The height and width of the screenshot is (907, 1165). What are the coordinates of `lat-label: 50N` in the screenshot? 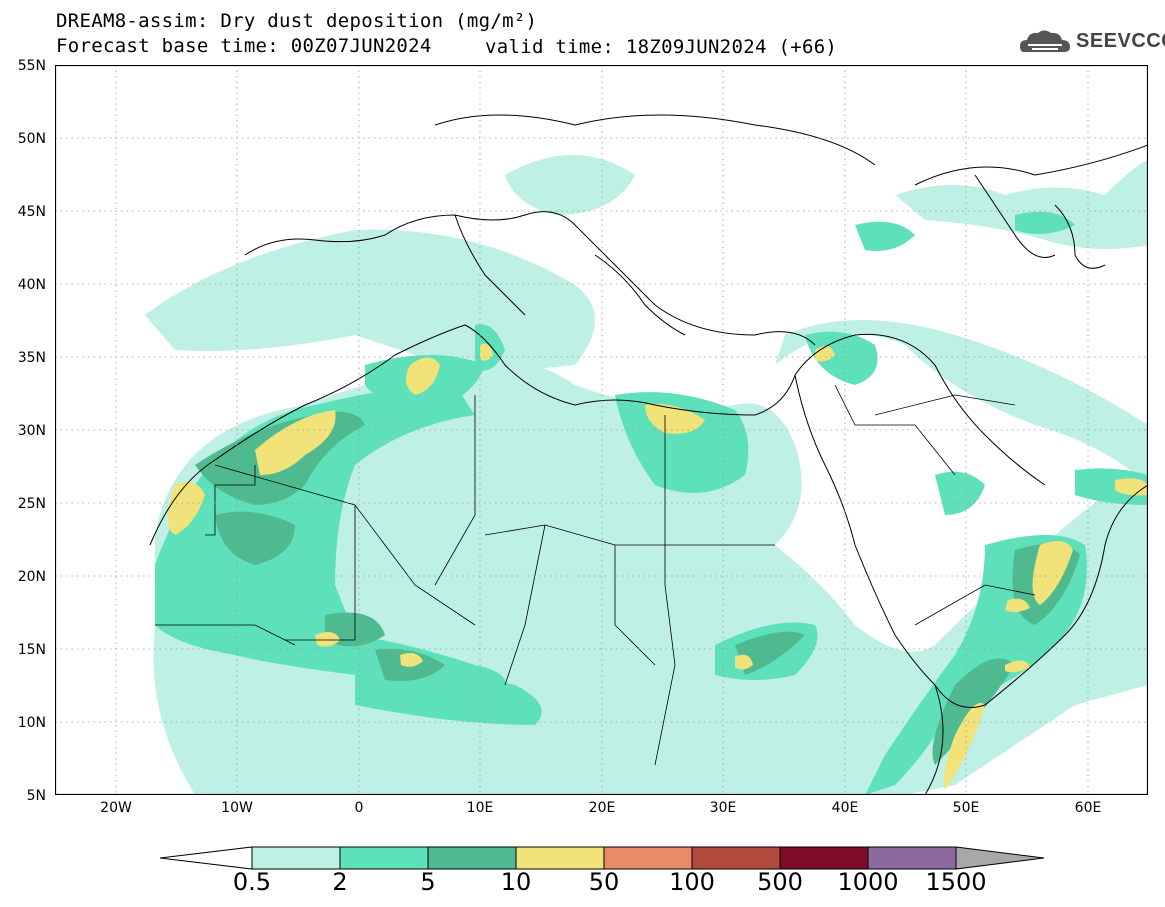 It's located at (31, 139).